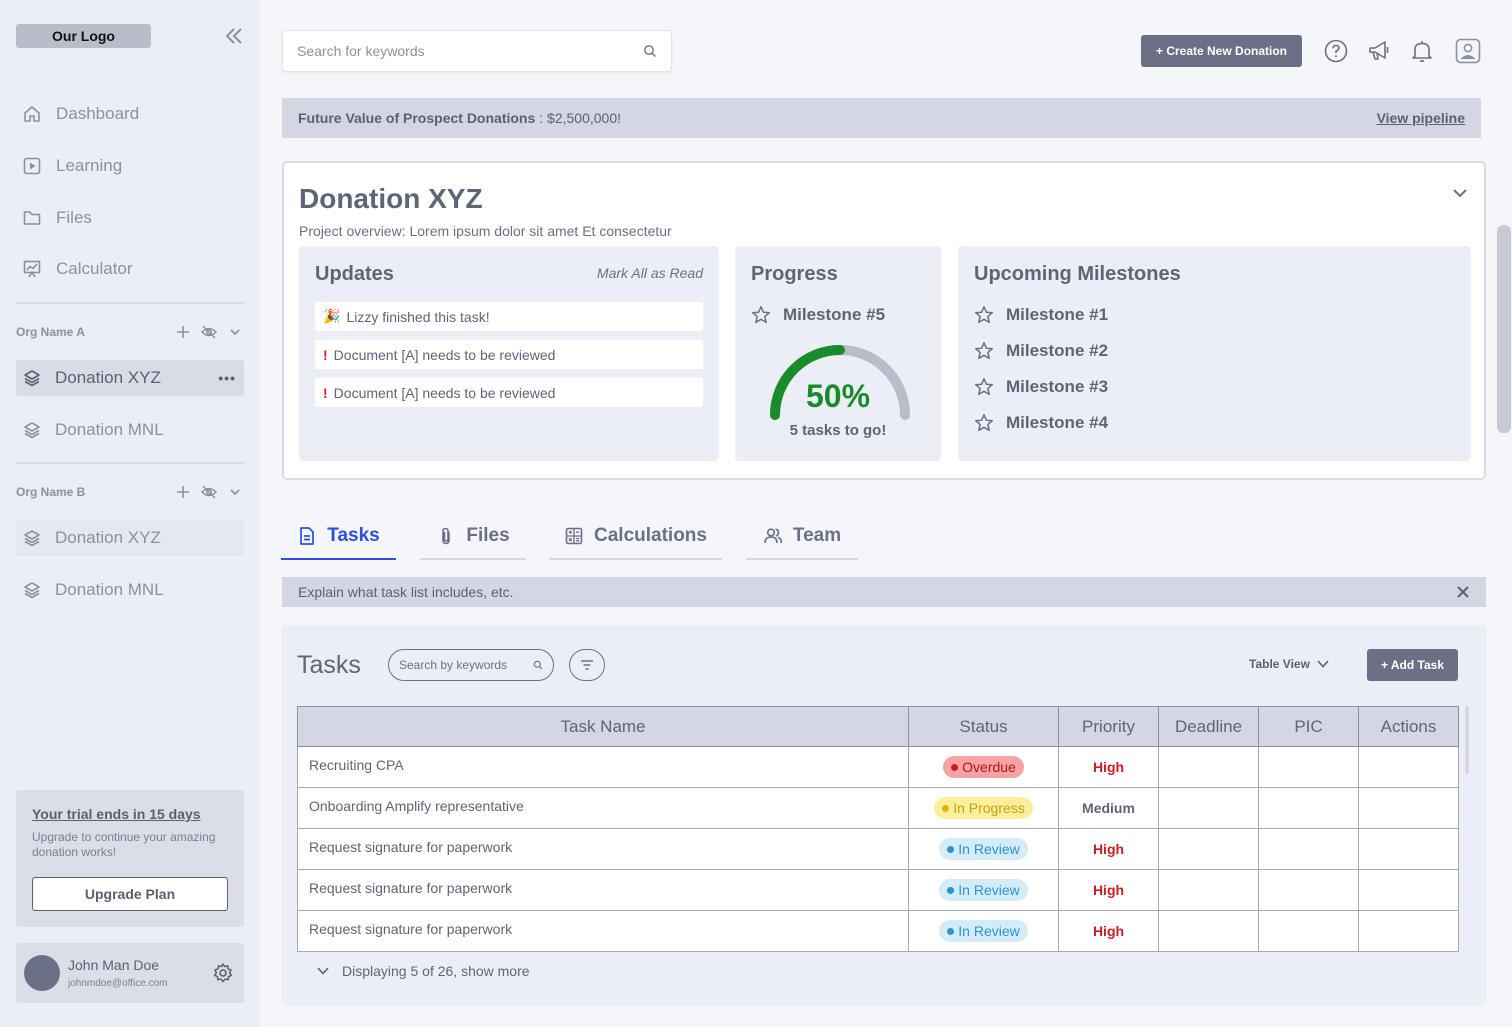 This screenshot has width=1512, height=1027. Describe the element at coordinates (1336, 51) in the screenshot. I see `help-icon` at that location.